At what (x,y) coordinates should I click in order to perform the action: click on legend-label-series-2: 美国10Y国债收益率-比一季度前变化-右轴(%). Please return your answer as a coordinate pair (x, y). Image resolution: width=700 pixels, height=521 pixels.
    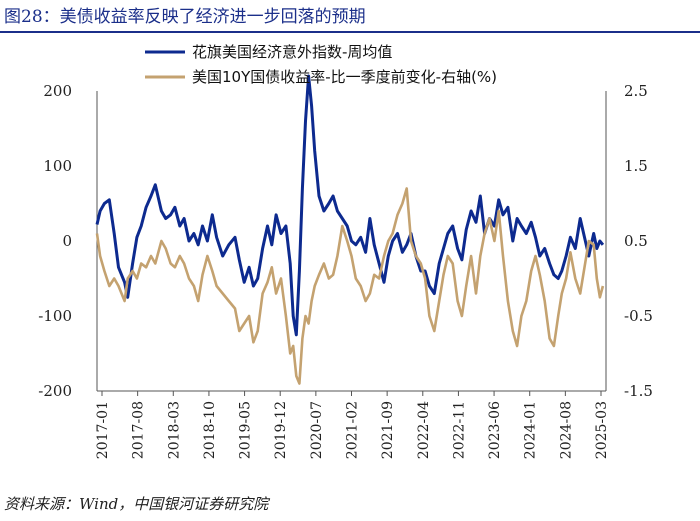
    Looking at the image, I should click on (344, 77).